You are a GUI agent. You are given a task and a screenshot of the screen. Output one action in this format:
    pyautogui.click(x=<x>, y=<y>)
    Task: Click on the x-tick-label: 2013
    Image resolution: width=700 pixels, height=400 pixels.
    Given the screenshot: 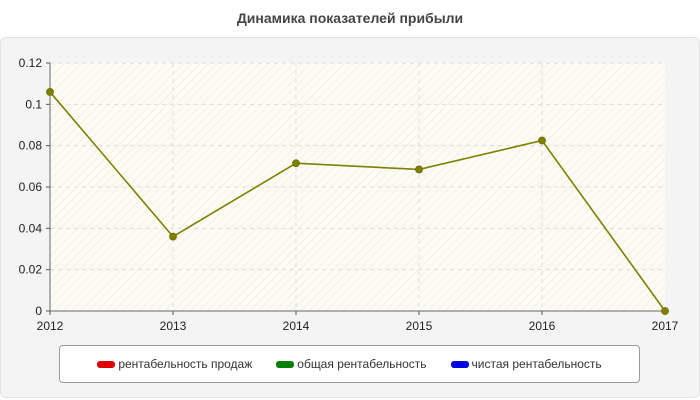 What is the action you would take?
    pyautogui.click(x=173, y=326)
    